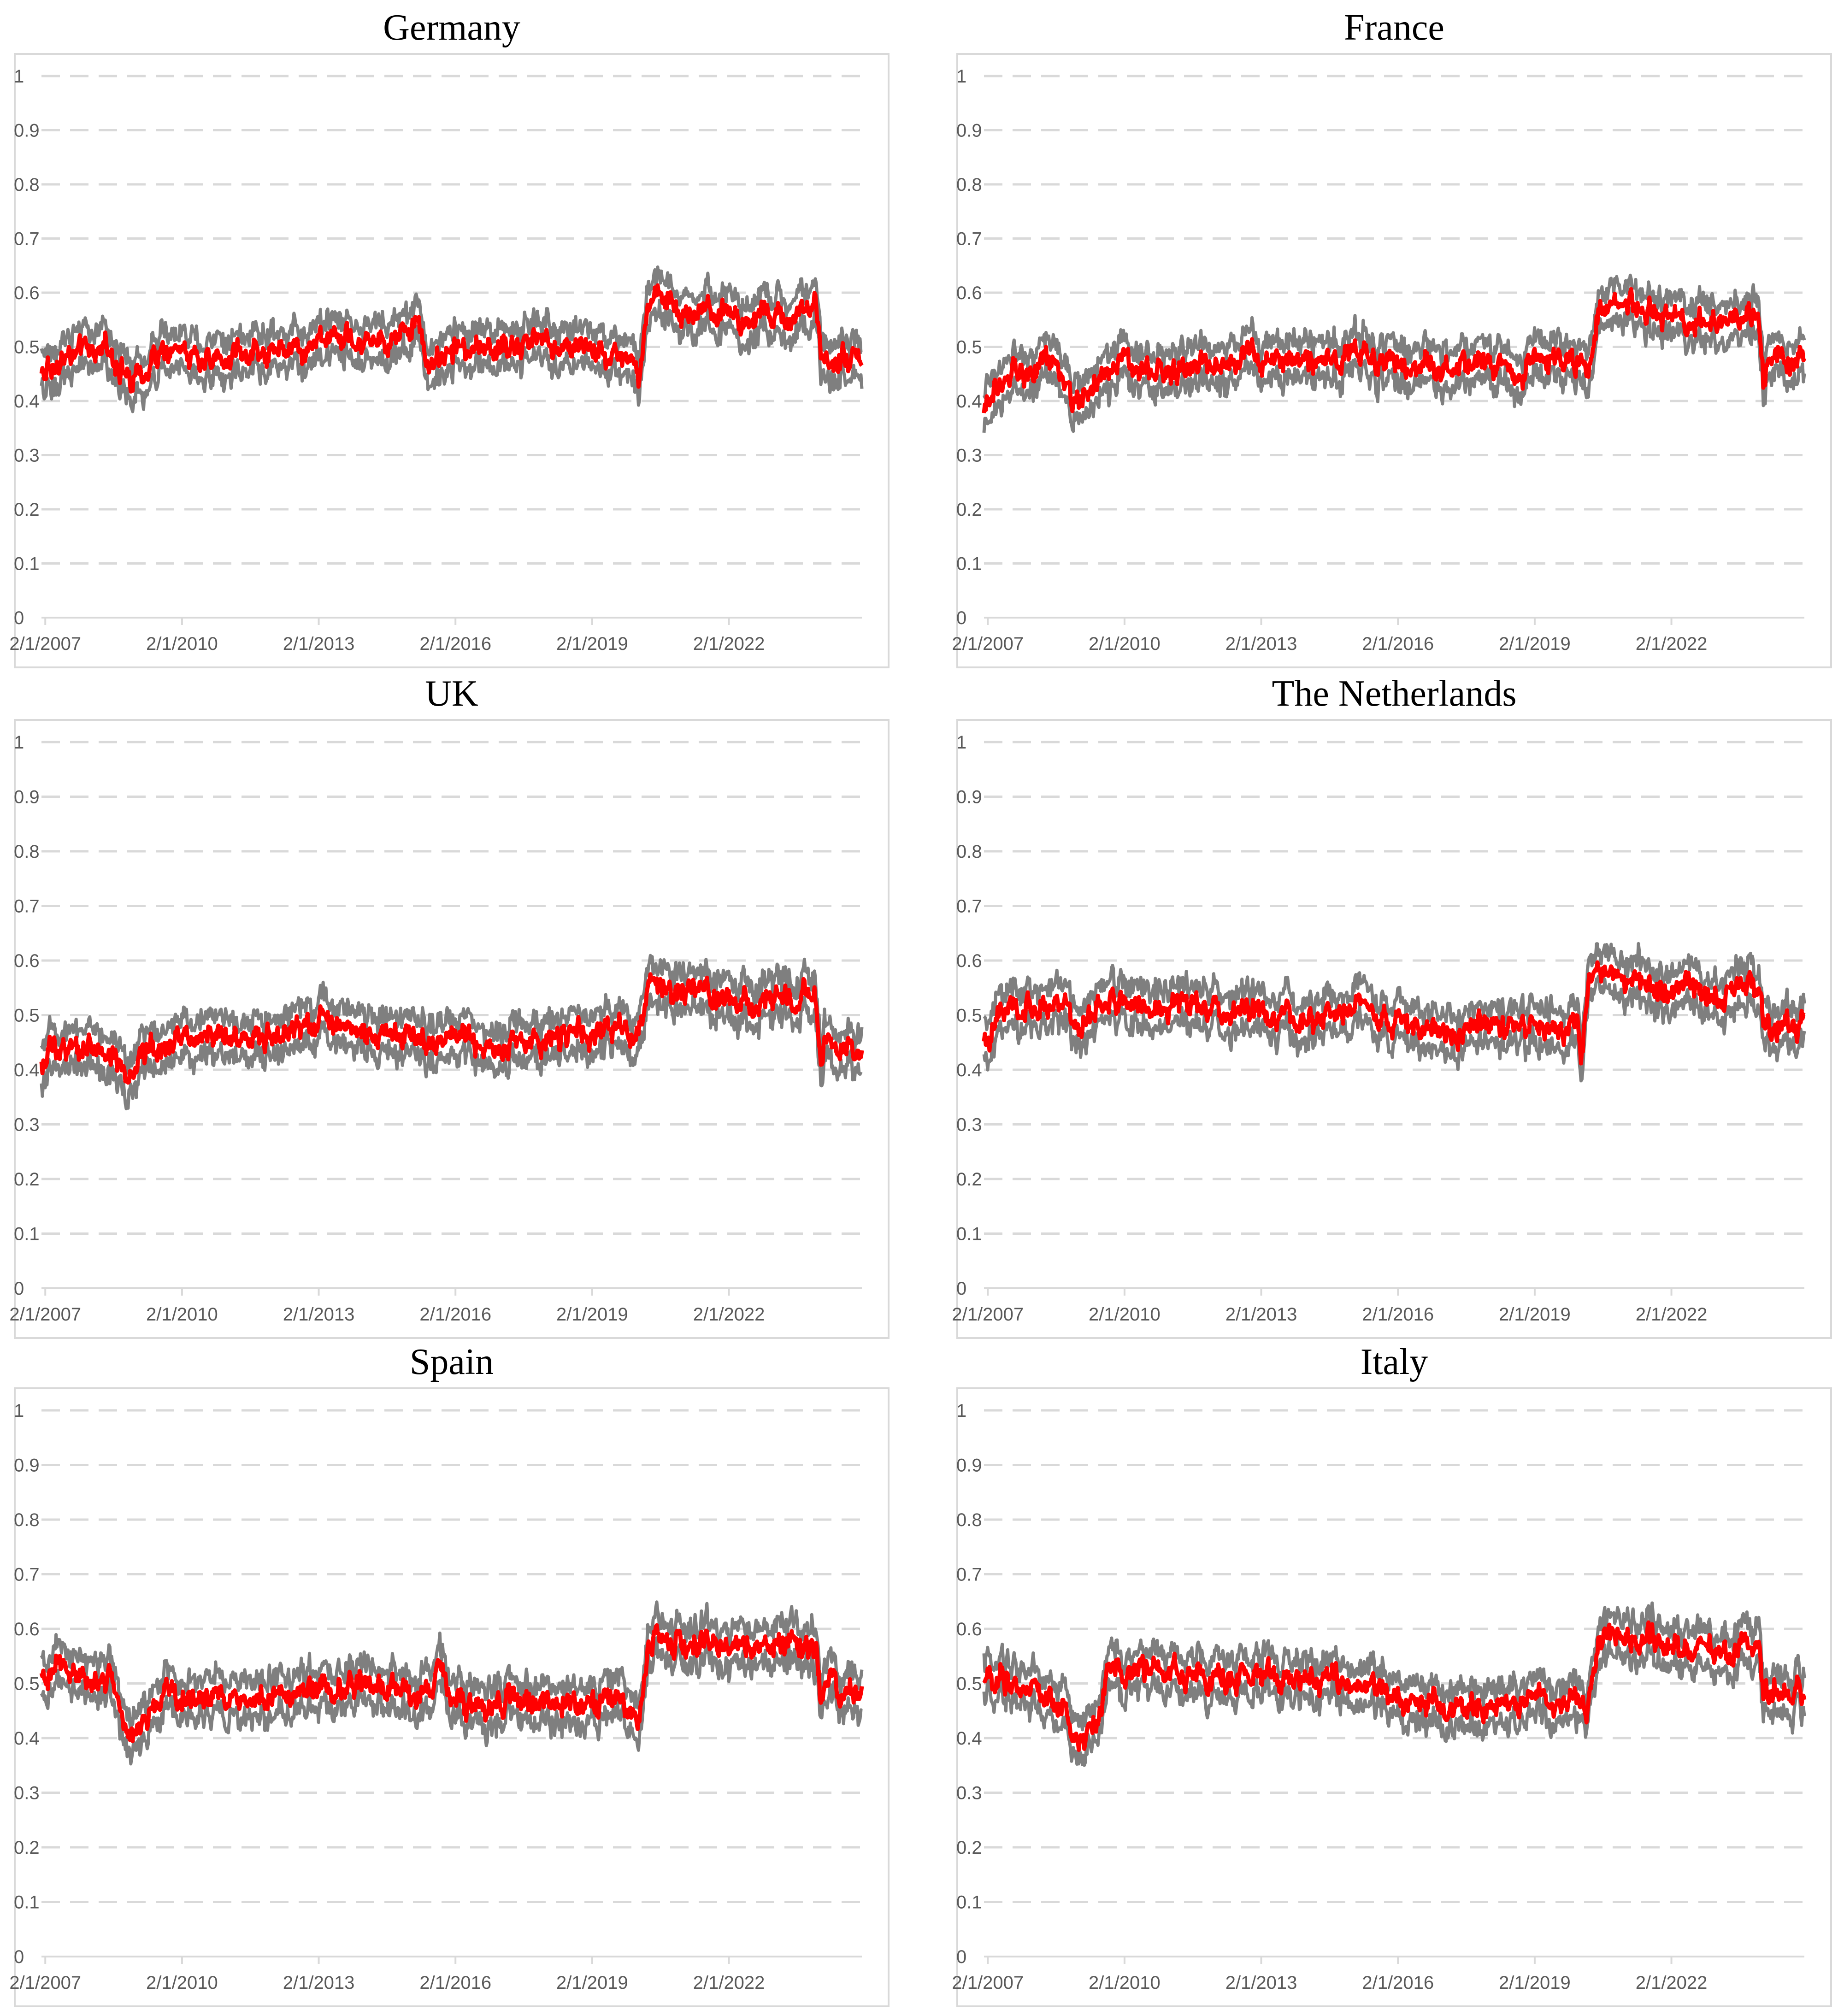  Describe the element at coordinates (451, 694) in the screenshot. I see `chart-title: UK` at that location.